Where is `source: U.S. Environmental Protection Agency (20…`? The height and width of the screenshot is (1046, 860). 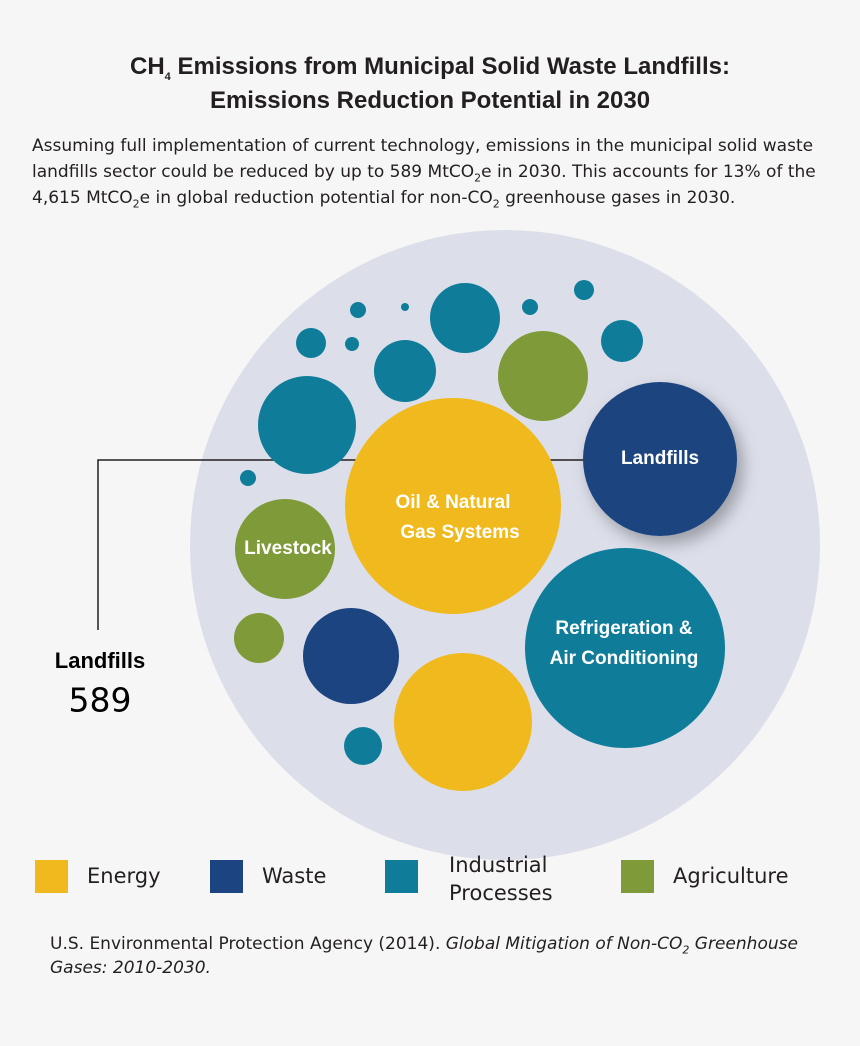
source: U.S. Environmental Protection Agency (20… is located at coordinates (430, 956).